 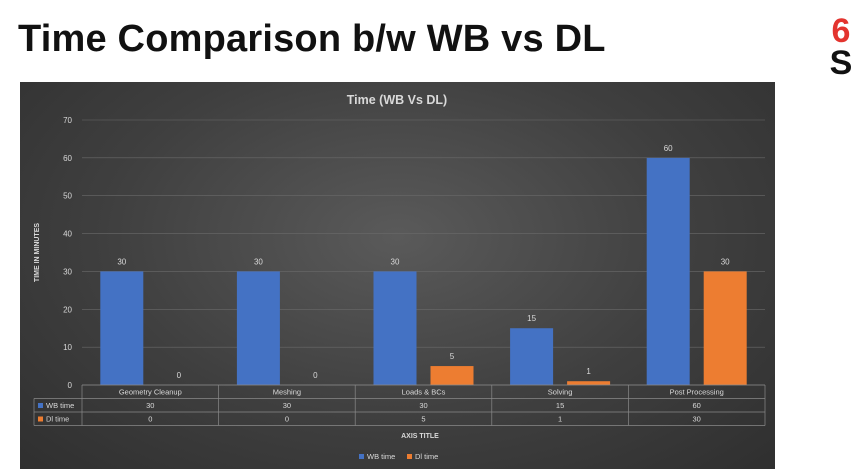 What do you see at coordinates (423, 419) in the screenshot?
I see `table-cell-1-2: 5` at bounding box center [423, 419].